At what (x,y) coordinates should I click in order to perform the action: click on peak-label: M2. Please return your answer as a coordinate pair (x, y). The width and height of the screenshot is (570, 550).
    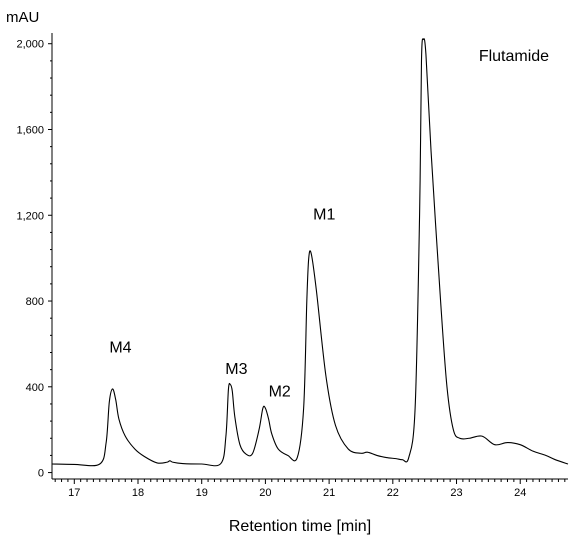
    Looking at the image, I should click on (280, 391).